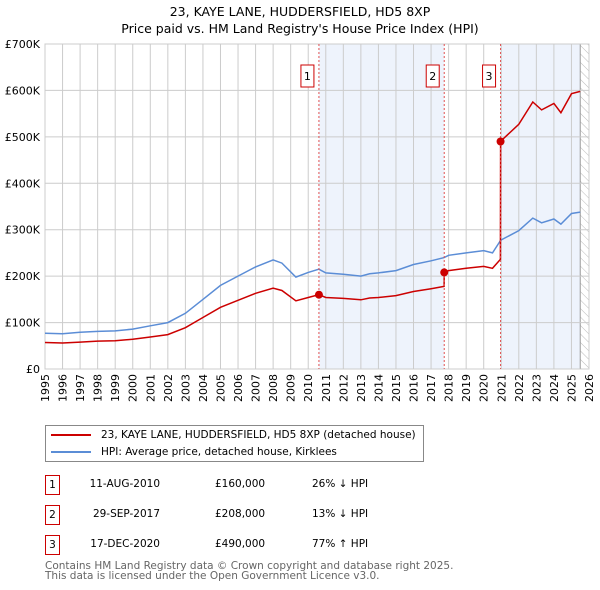 This screenshot has width=600, height=590. What do you see at coordinates (484, 388) in the screenshot?
I see `x-tick-label: 2020` at bounding box center [484, 388].